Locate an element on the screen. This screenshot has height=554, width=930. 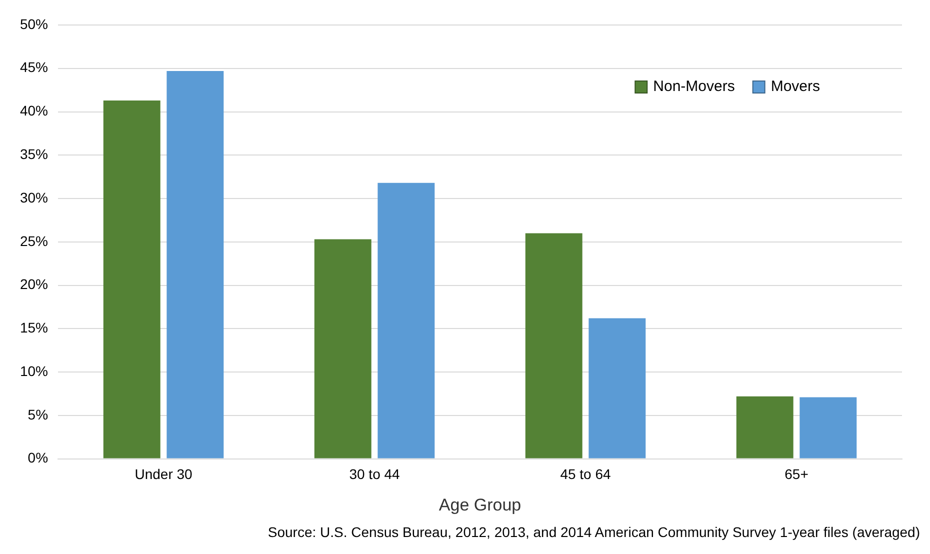
y-tick-label: 50% is located at coordinates (34, 24).